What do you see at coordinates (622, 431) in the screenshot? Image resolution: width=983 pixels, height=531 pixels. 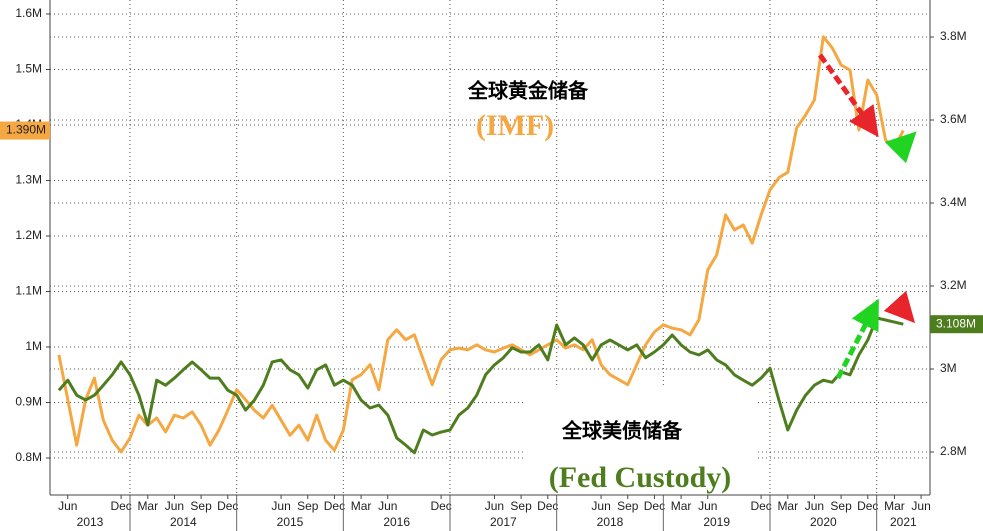 I see `annotation: 全球美债储备` at bounding box center [622, 431].